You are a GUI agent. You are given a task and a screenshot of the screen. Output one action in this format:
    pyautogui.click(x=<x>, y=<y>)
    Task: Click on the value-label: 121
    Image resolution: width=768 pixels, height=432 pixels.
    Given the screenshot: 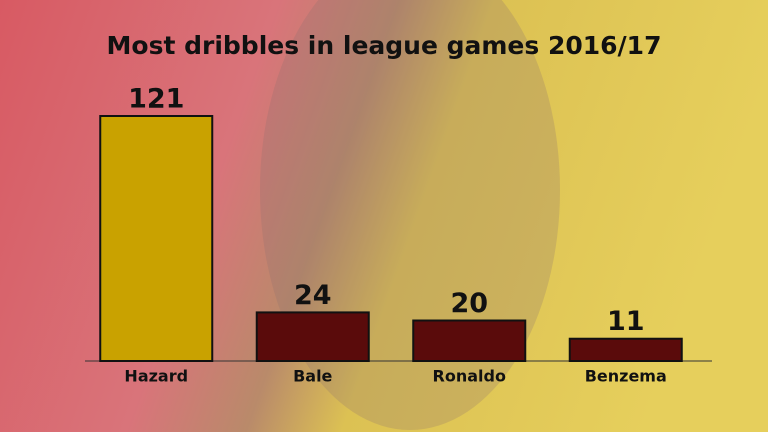 What is the action you would take?
    pyautogui.click(x=156, y=99)
    